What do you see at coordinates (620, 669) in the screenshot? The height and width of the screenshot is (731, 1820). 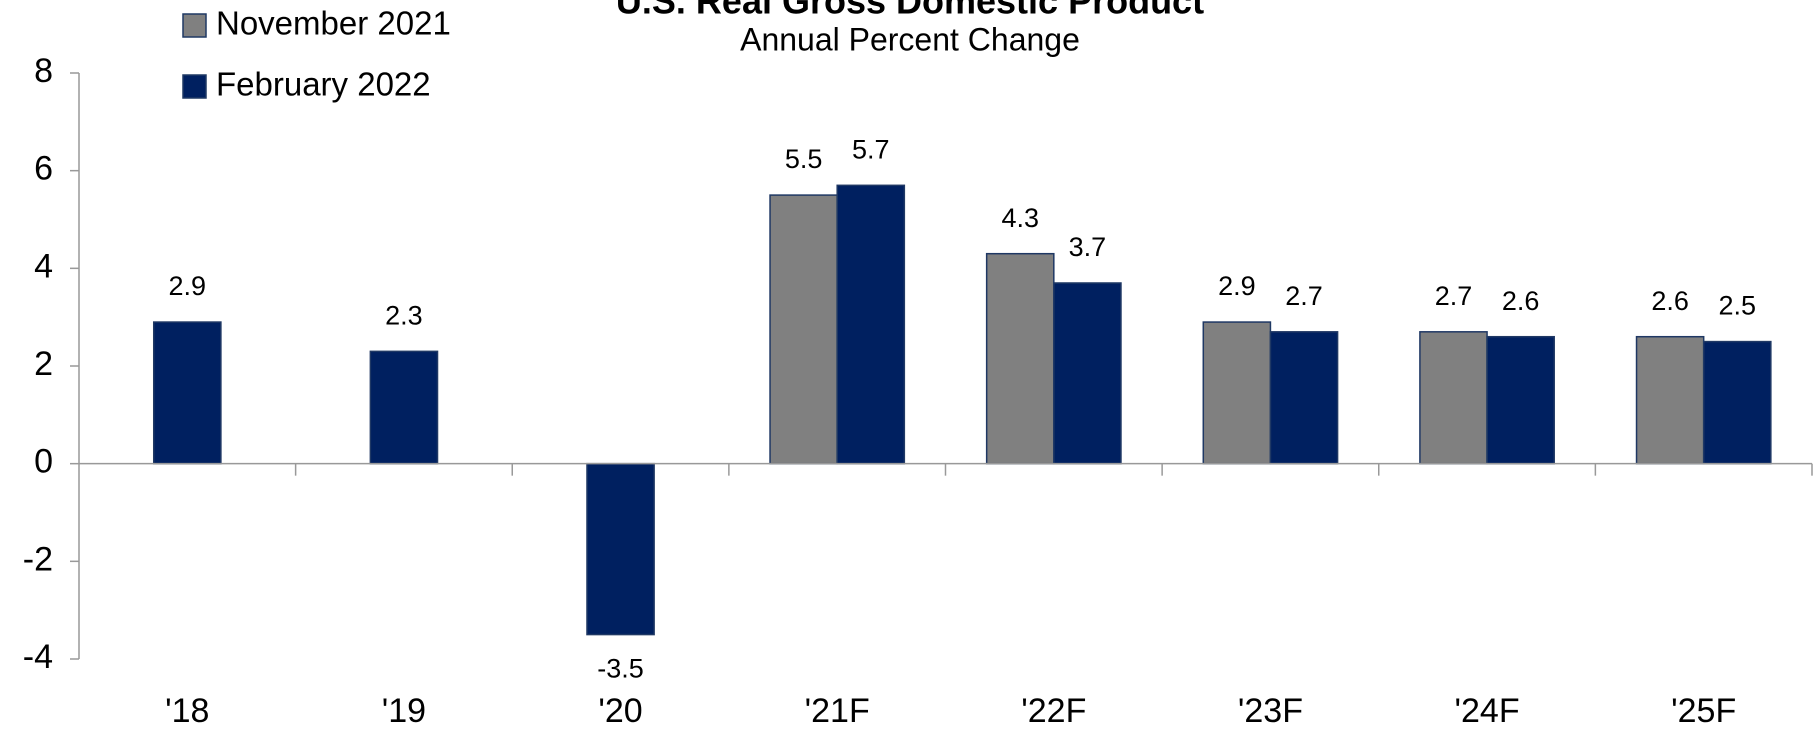 I see `data-label: -3.5` at bounding box center [620, 669].